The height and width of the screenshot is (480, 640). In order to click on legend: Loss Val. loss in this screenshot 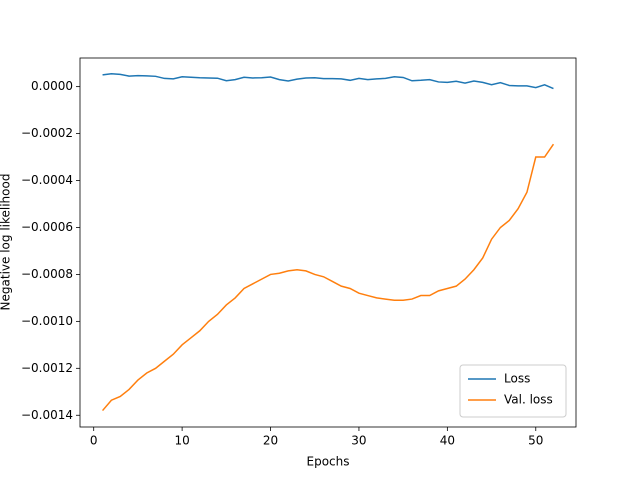, I will do `click(513, 391)`.